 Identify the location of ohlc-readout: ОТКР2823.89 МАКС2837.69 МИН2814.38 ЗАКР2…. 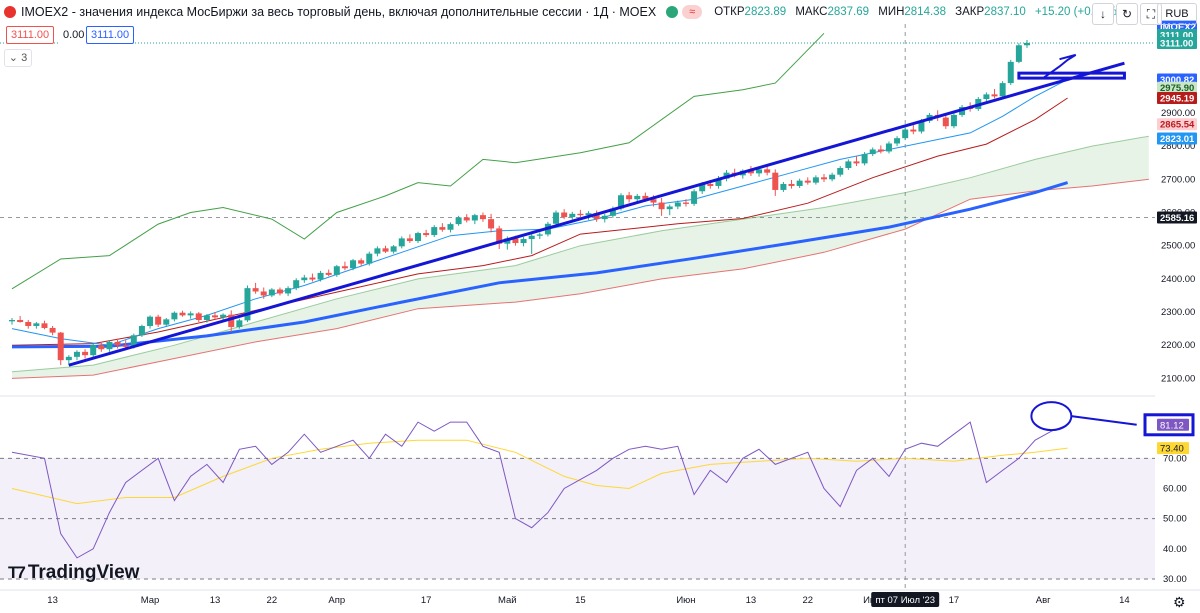
(917, 12).